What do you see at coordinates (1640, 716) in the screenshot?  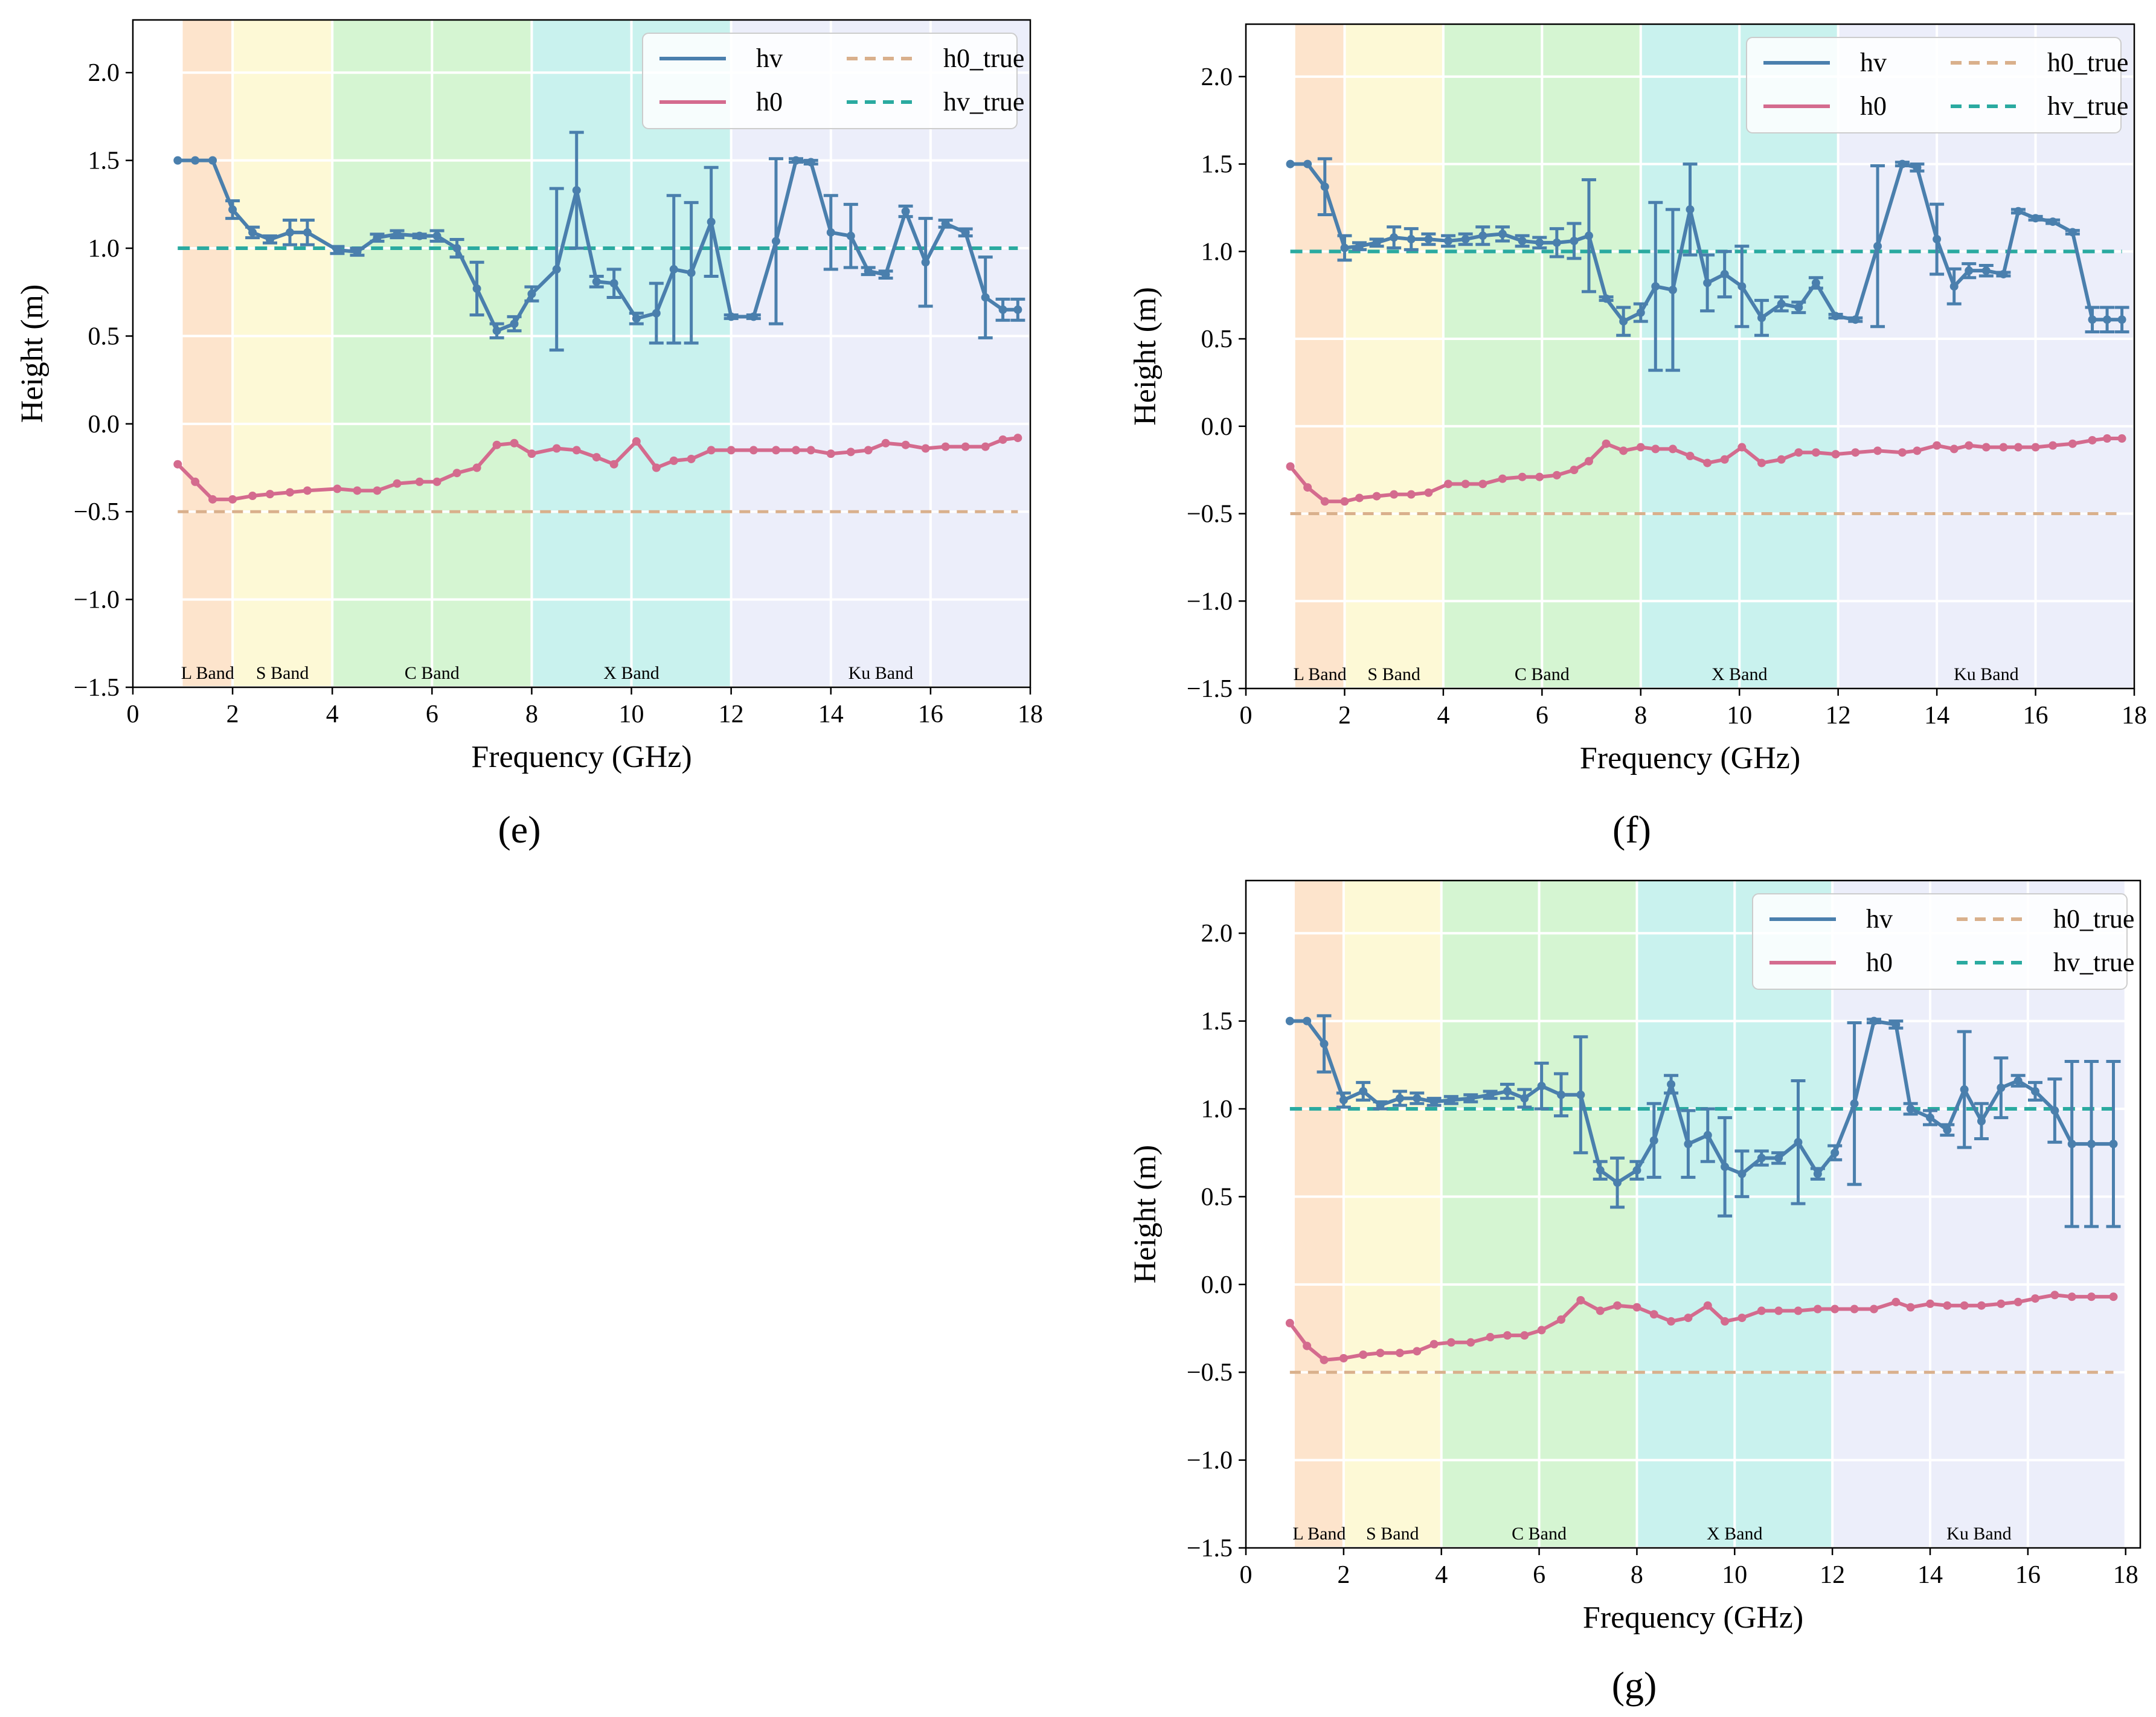 I see `x-tick-label: 8` at bounding box center [1640, 716].